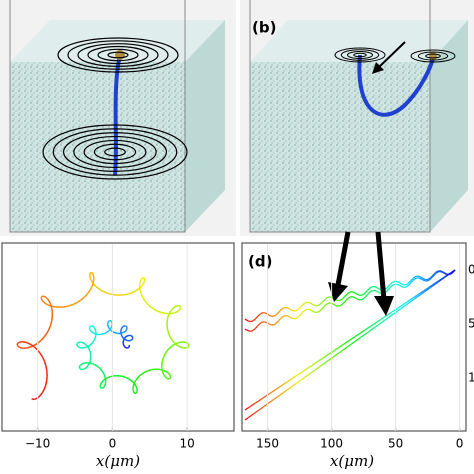  What do you see at coordinates (460, 444) in the screenshot?
I see `x-tick-label: 0` at bounding box center [460, 444].